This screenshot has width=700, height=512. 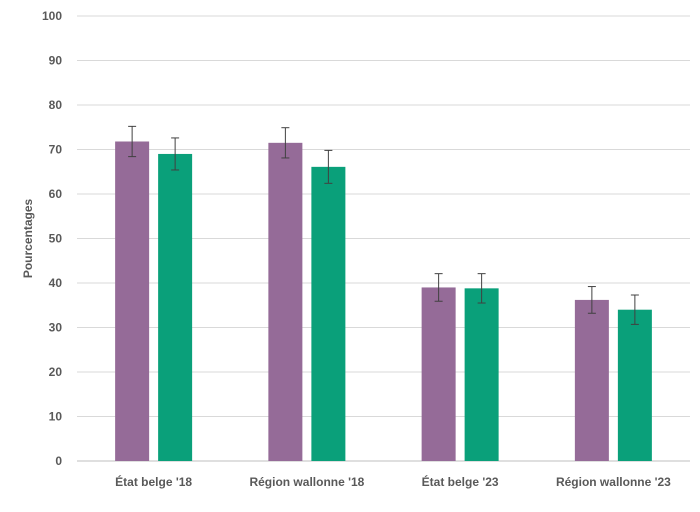 What do you see at coordinates (153, 481) in the screenshot?
I see `x-category-label: État belge '18` at bounding box center [153, 481].